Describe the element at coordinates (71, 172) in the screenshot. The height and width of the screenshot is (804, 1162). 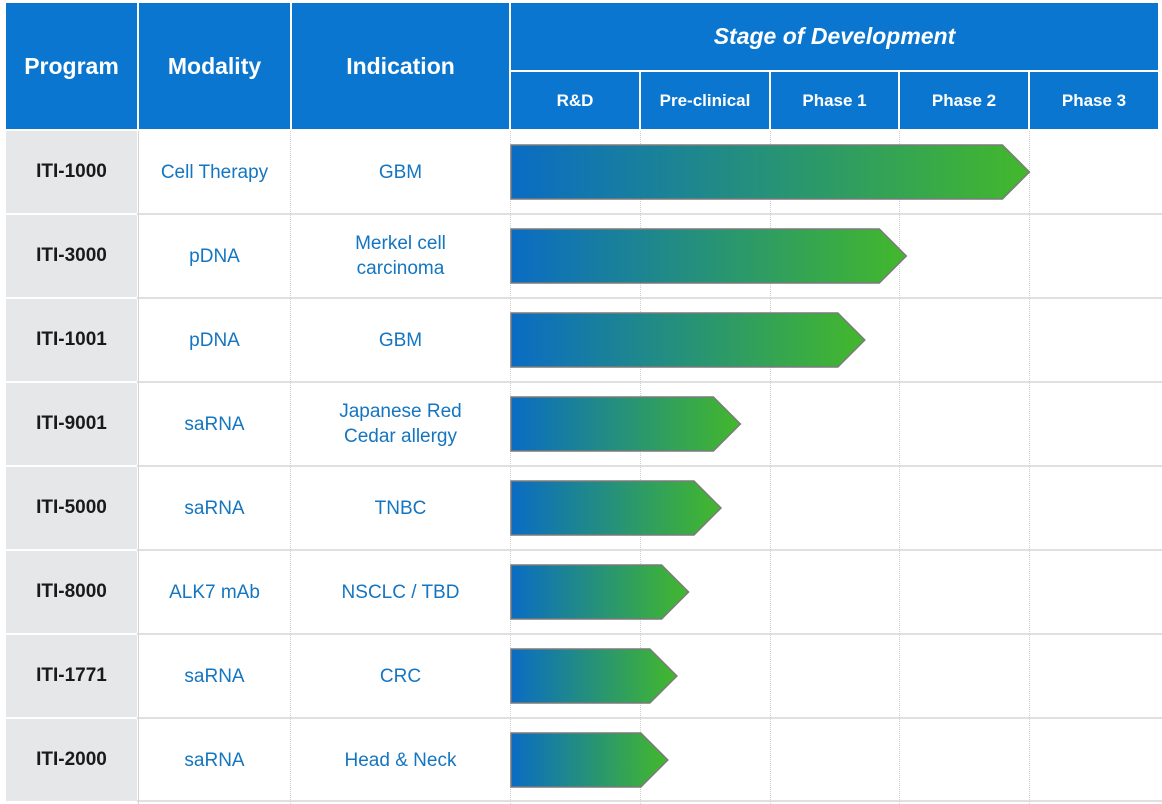
I see `program-cell: ITI-1000` at that location.